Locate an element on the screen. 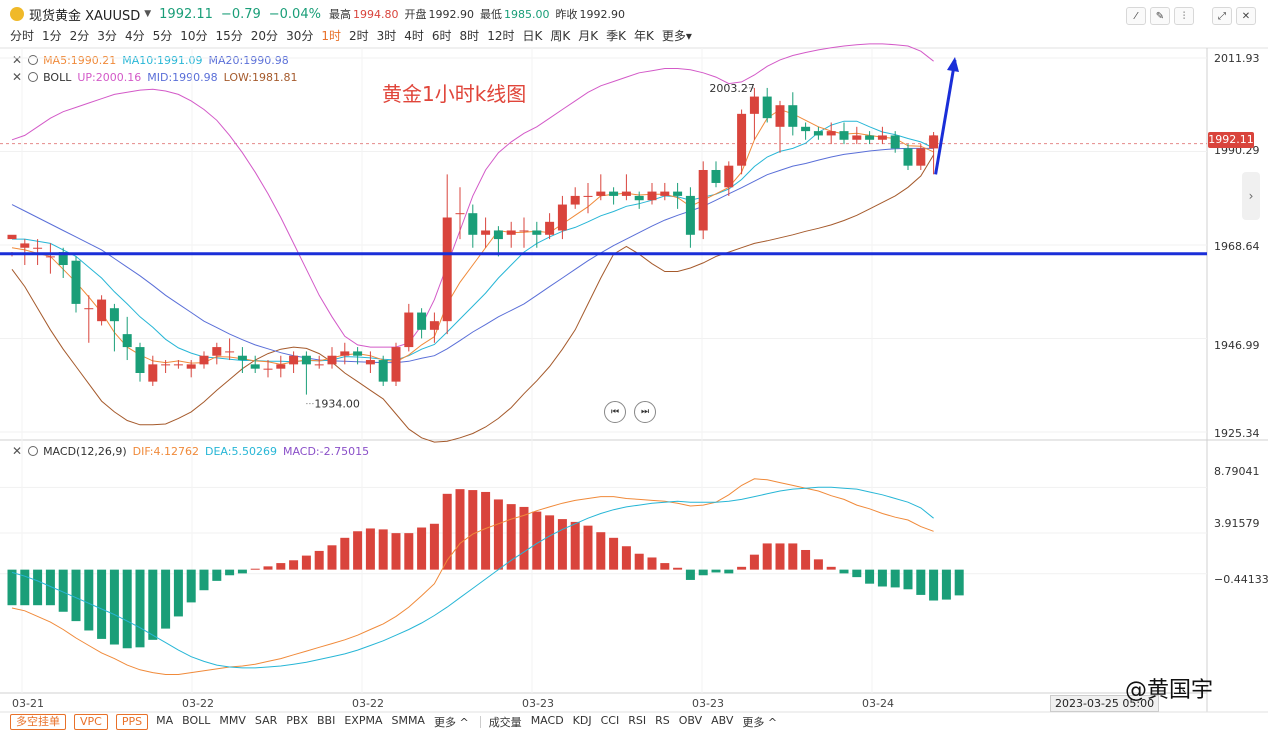 The height and width of the screenshot is (732, 1268). indicator-main_indicators-6: EXPMA is located at coordinates (363, 720).